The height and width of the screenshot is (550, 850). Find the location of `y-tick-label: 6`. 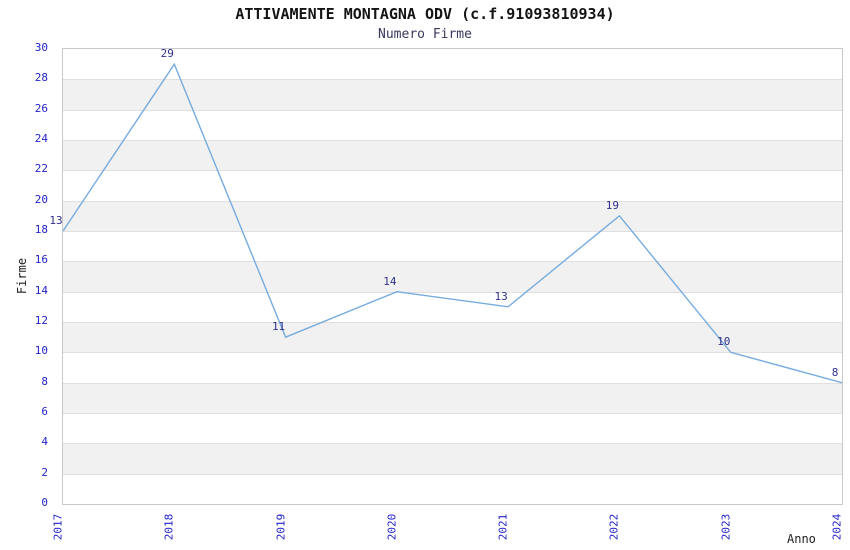

y-tick-label: 6 is located at coordinates (44, 411).